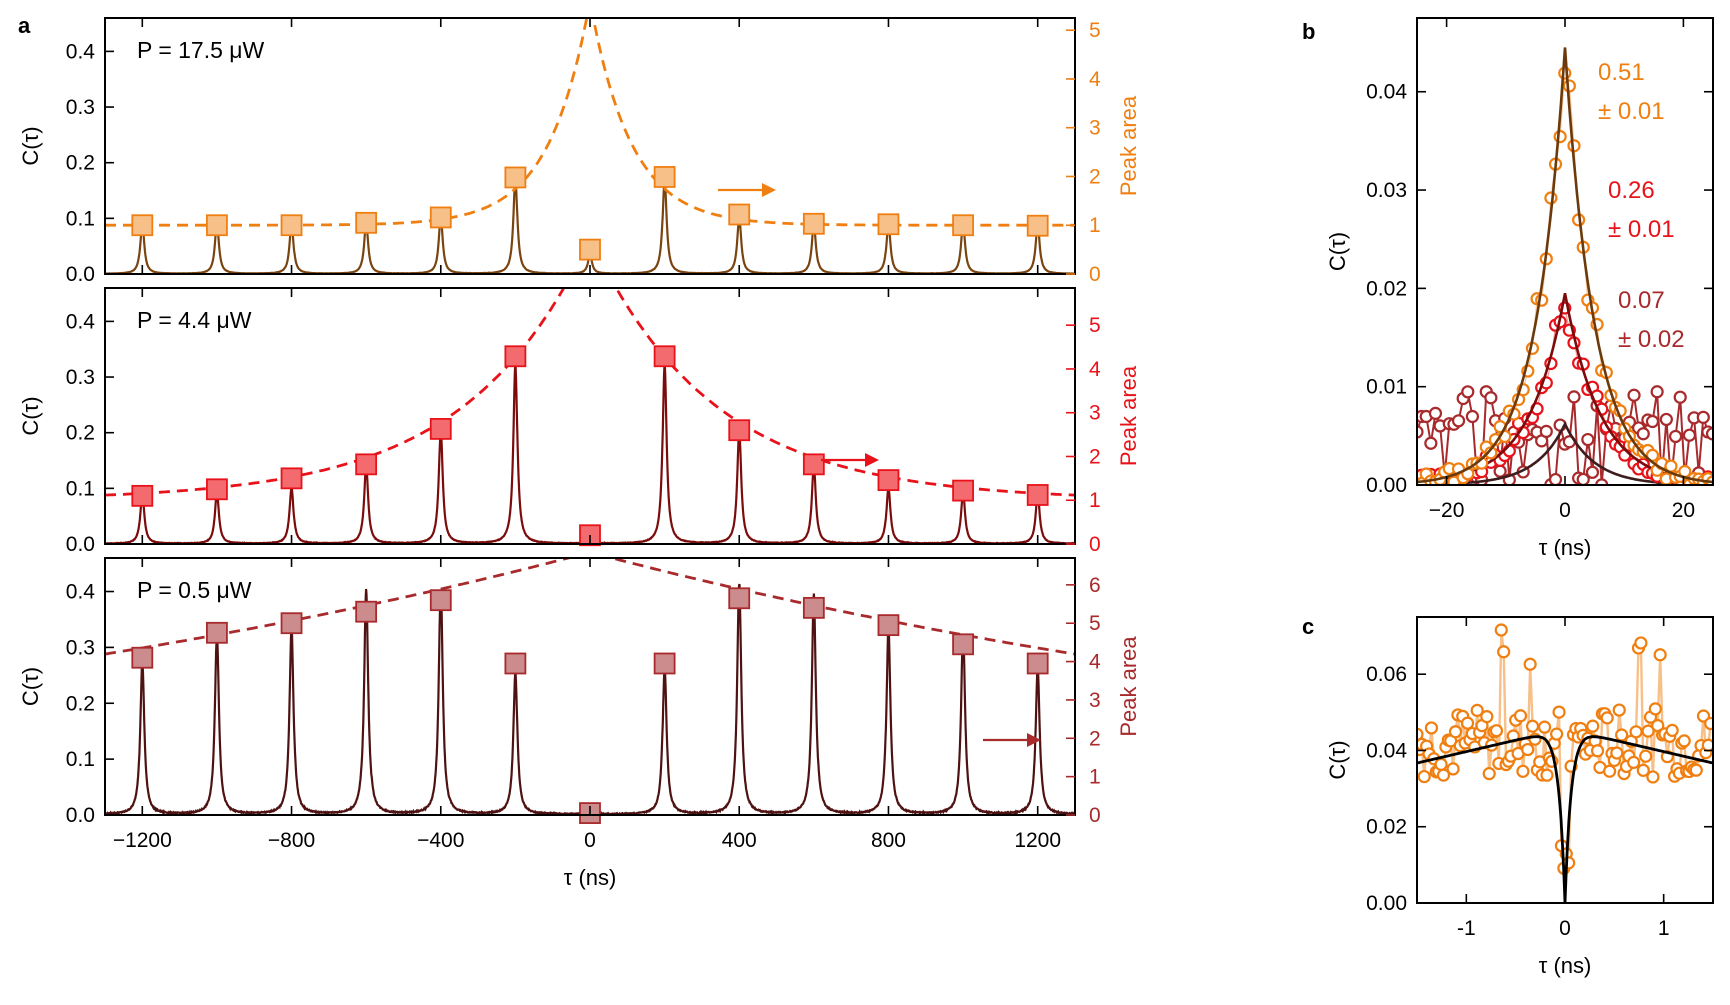 Image resolution: width=1730 pixels, height=1005 pixels. I want to click on x-tick-label: 1200, so click(1037, 840).